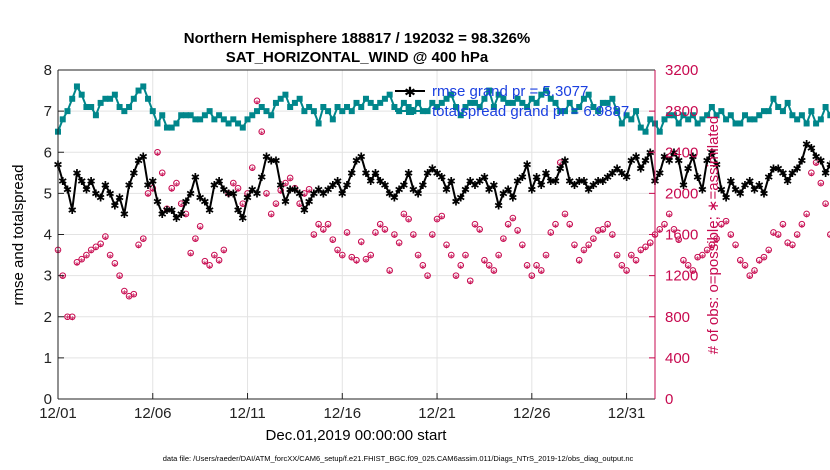 This screenshot has height=470, width=830. What do you see at coordinates (343, 413) in the screenshot?
I see `x-tick-label: 12/16` at bounding box center [343, 413].